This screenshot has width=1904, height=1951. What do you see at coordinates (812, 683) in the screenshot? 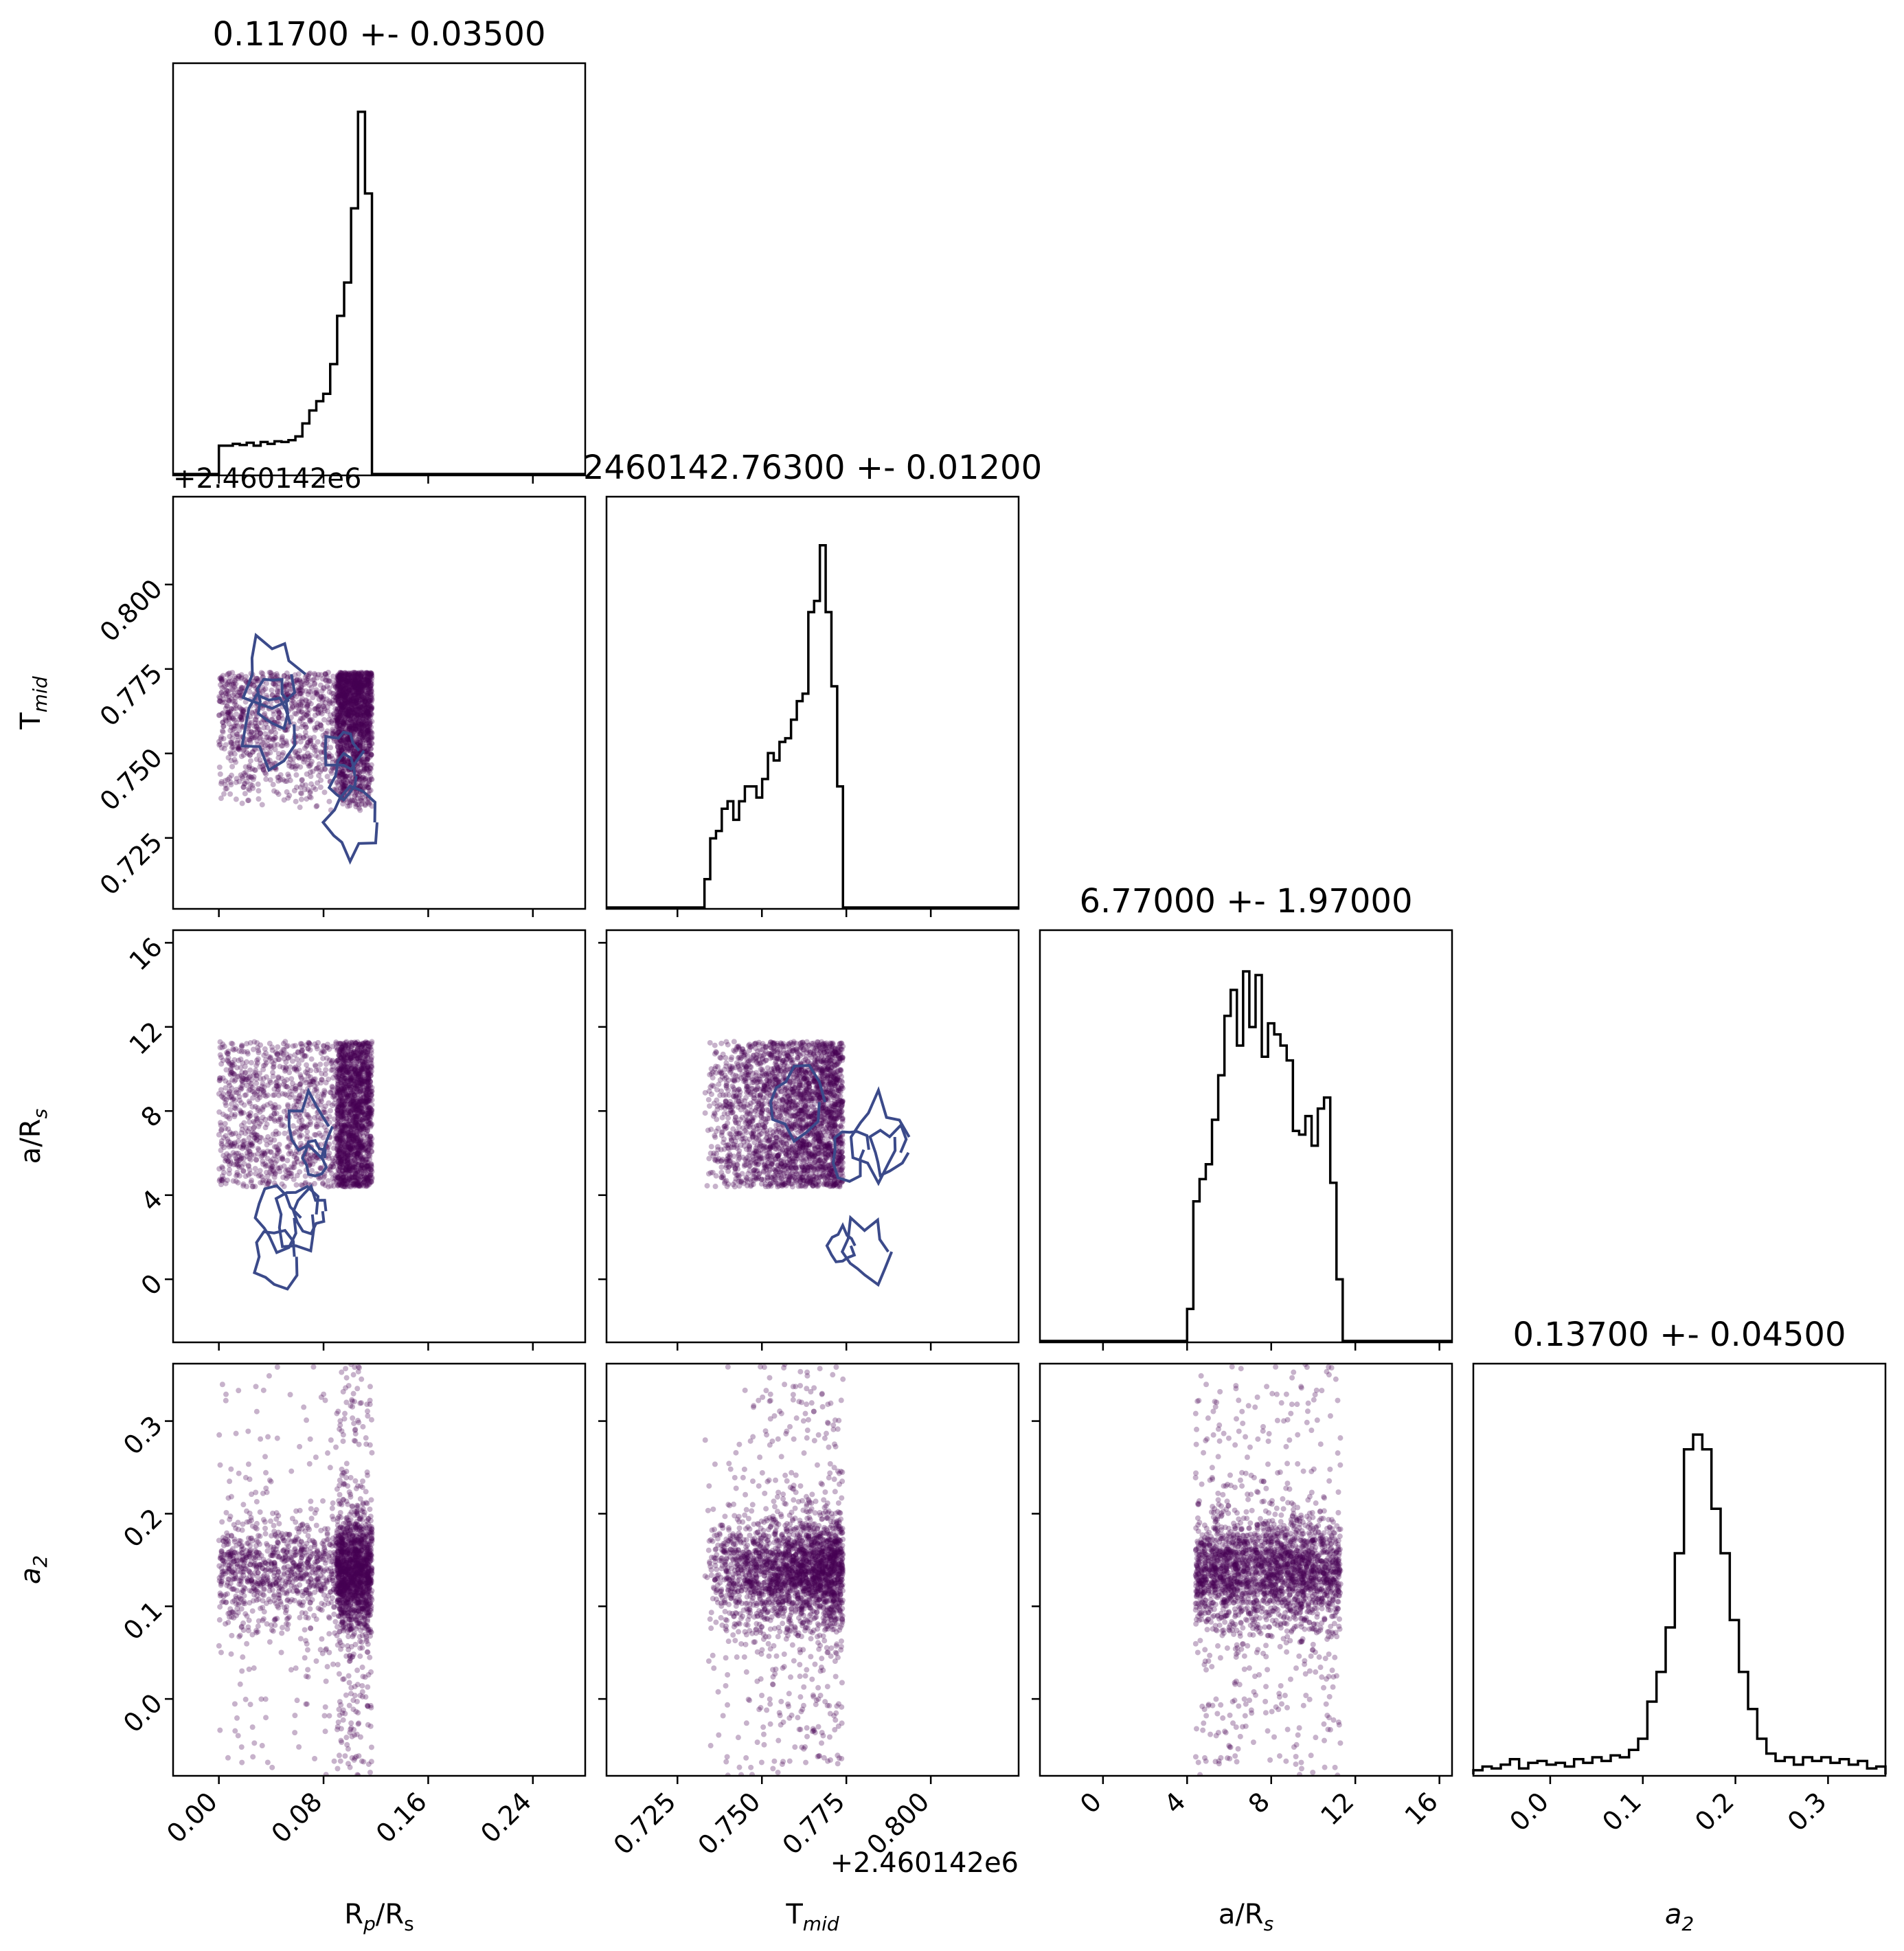
I see `hist-panel-tmid: 2460142.76300 +- 0.01200` at bounding box center [812, 683].